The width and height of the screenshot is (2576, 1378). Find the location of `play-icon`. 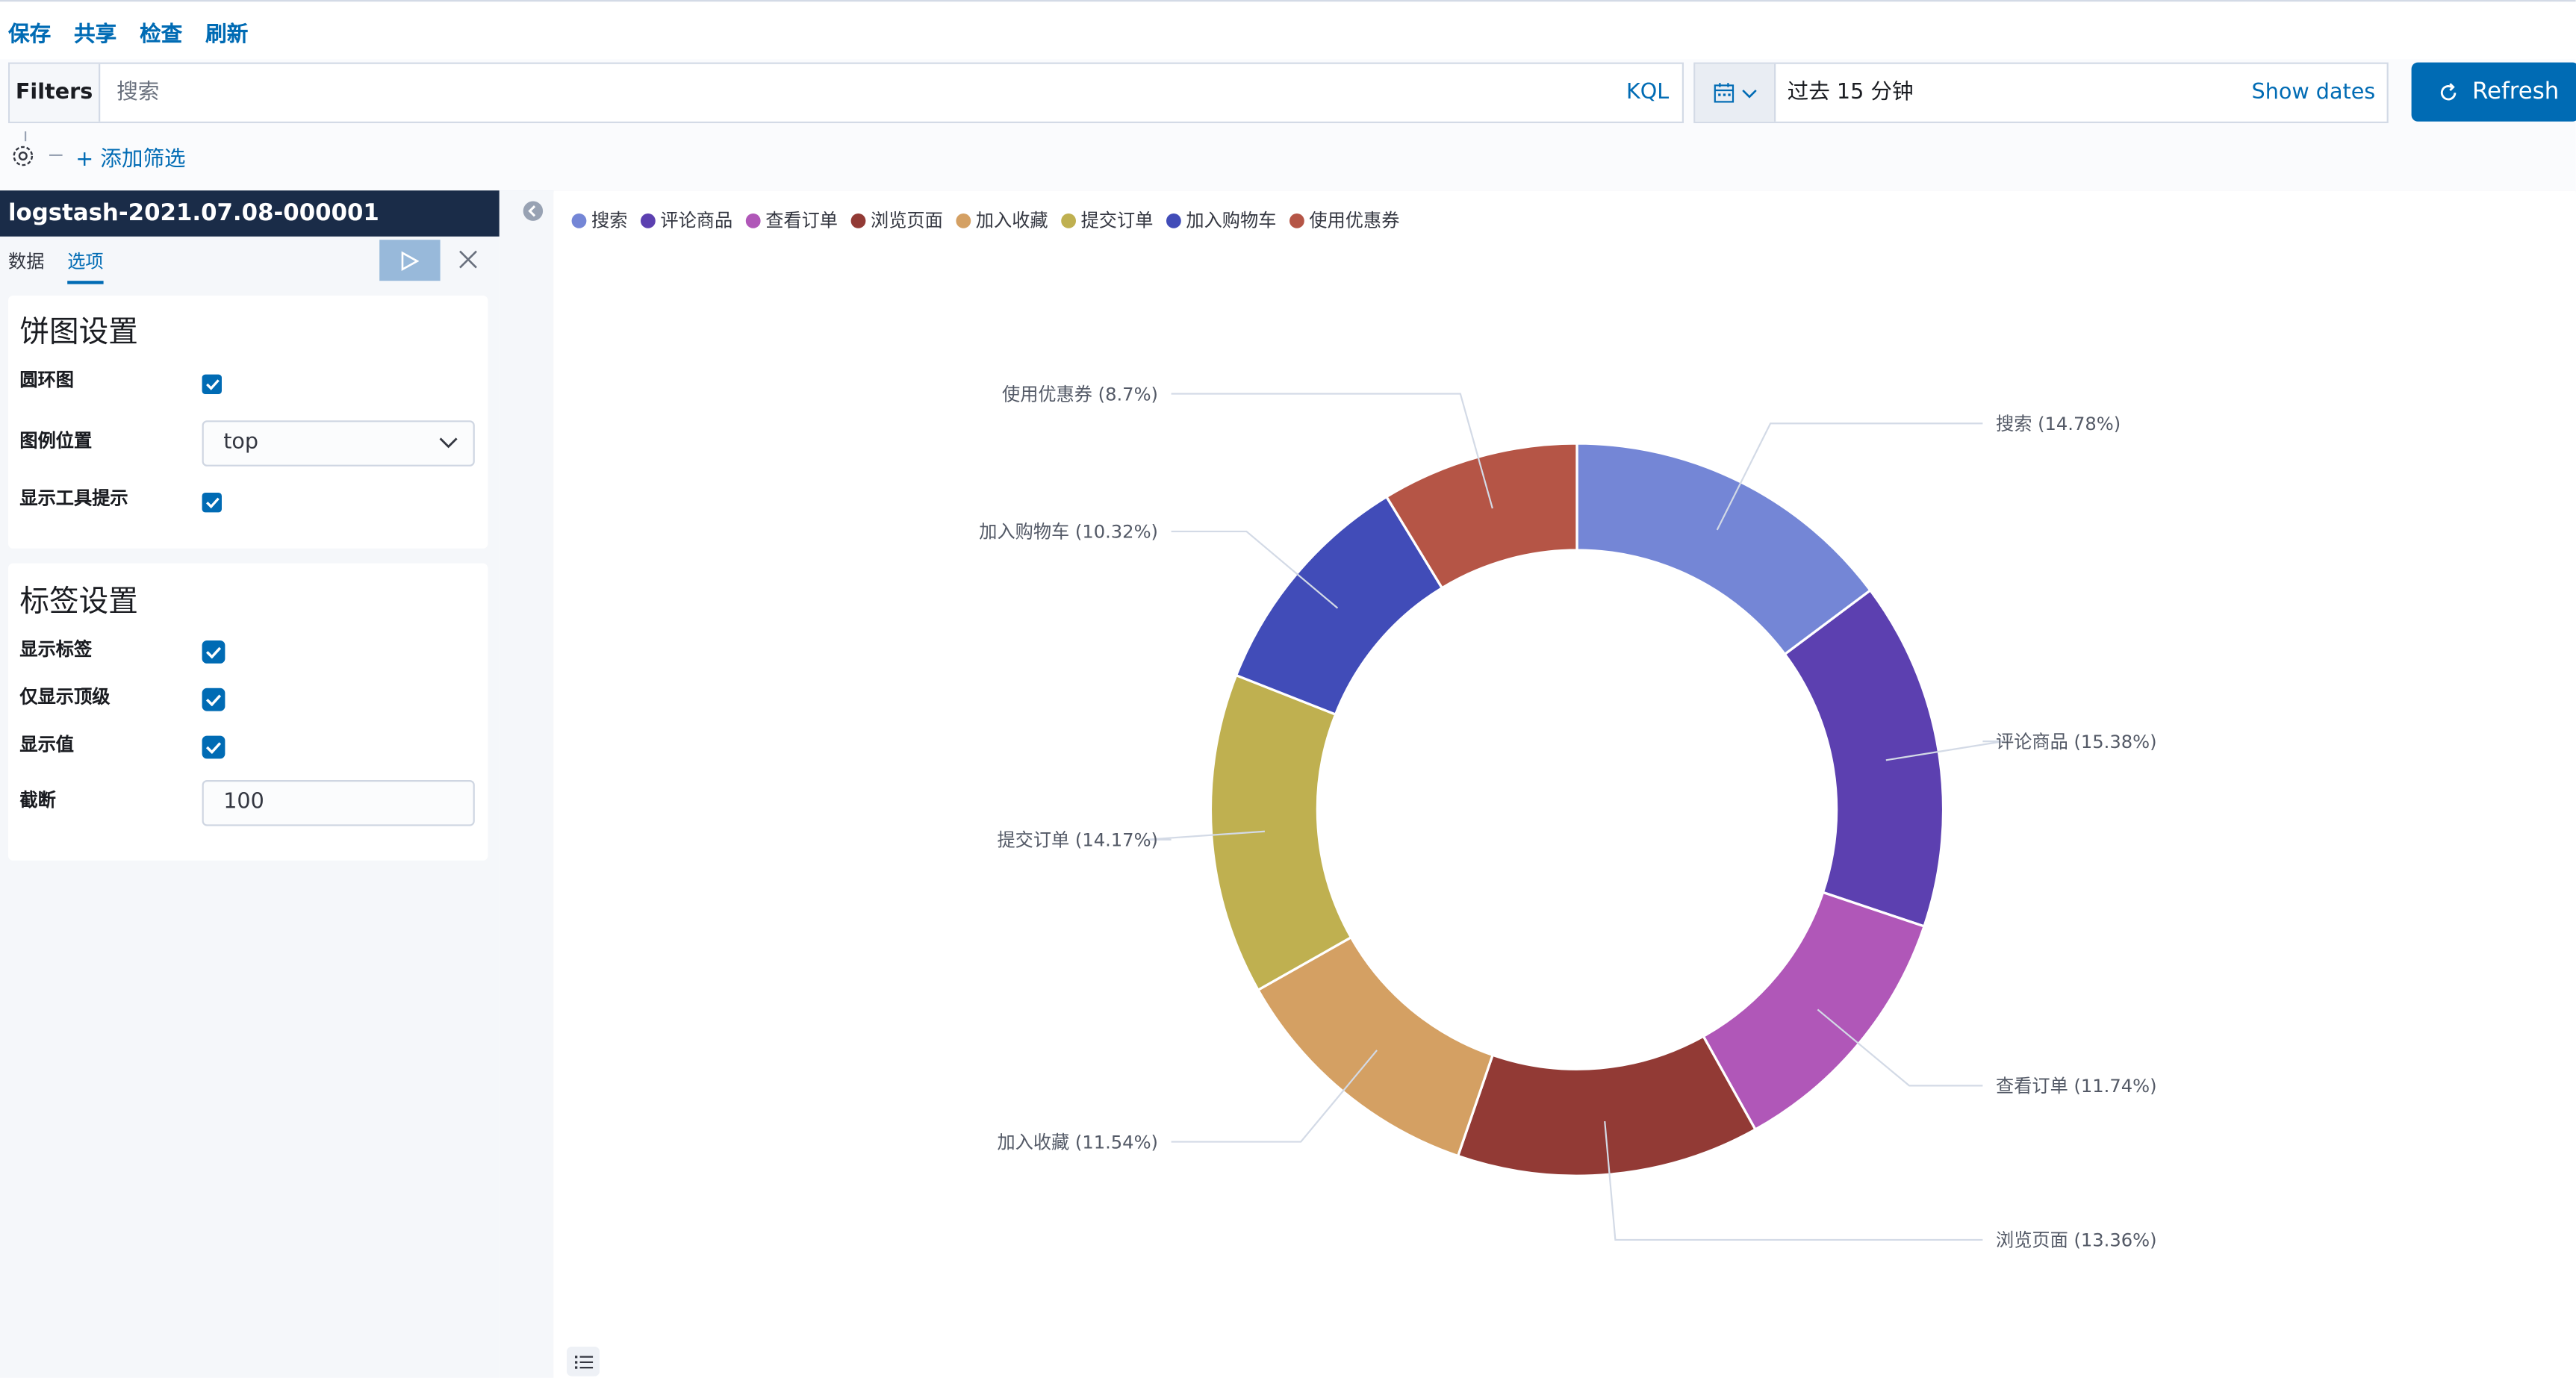

play-icon is located at coordinates (410, 260).